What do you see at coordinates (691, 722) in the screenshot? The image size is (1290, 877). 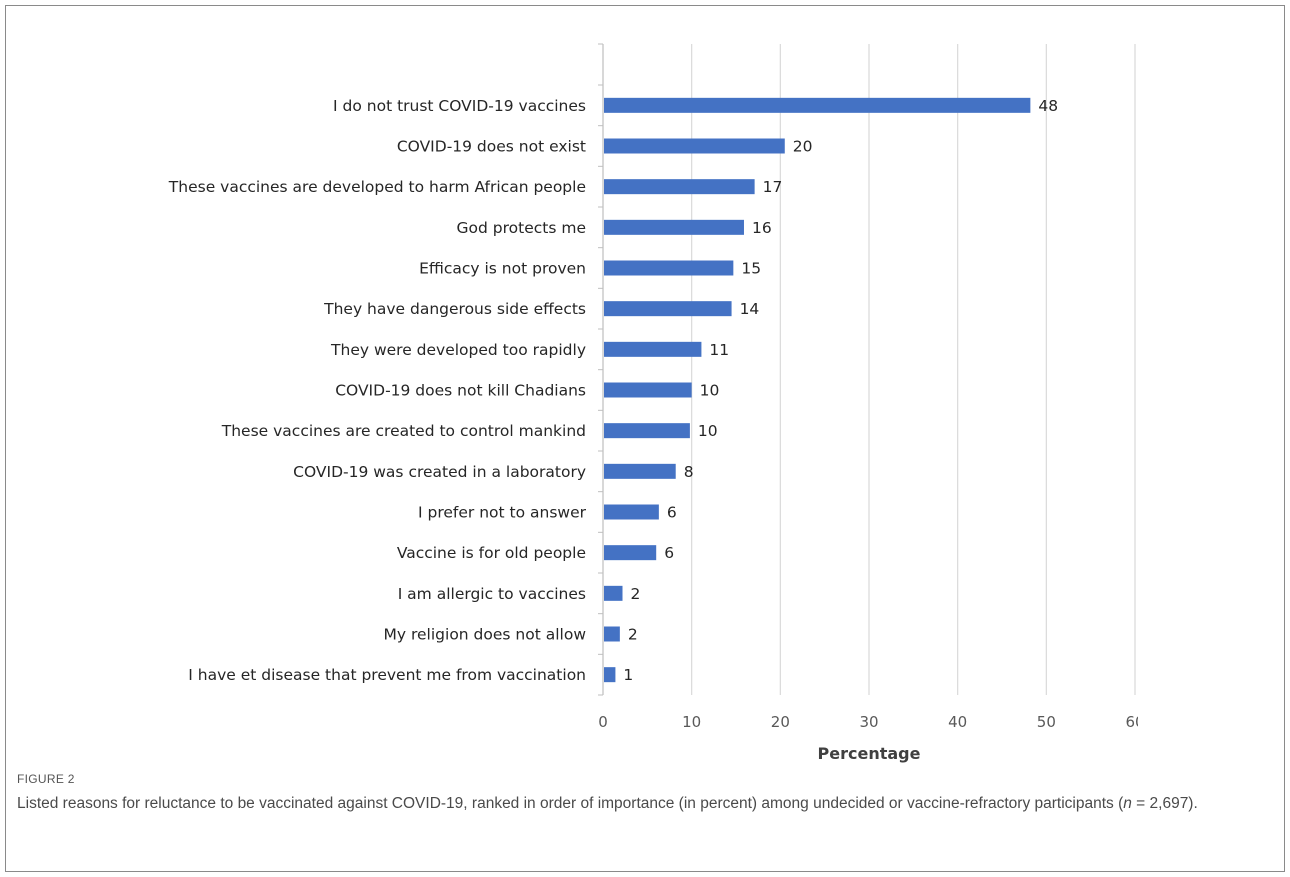 I see `x-tick-label: 10` at bounding box center [691, 722].